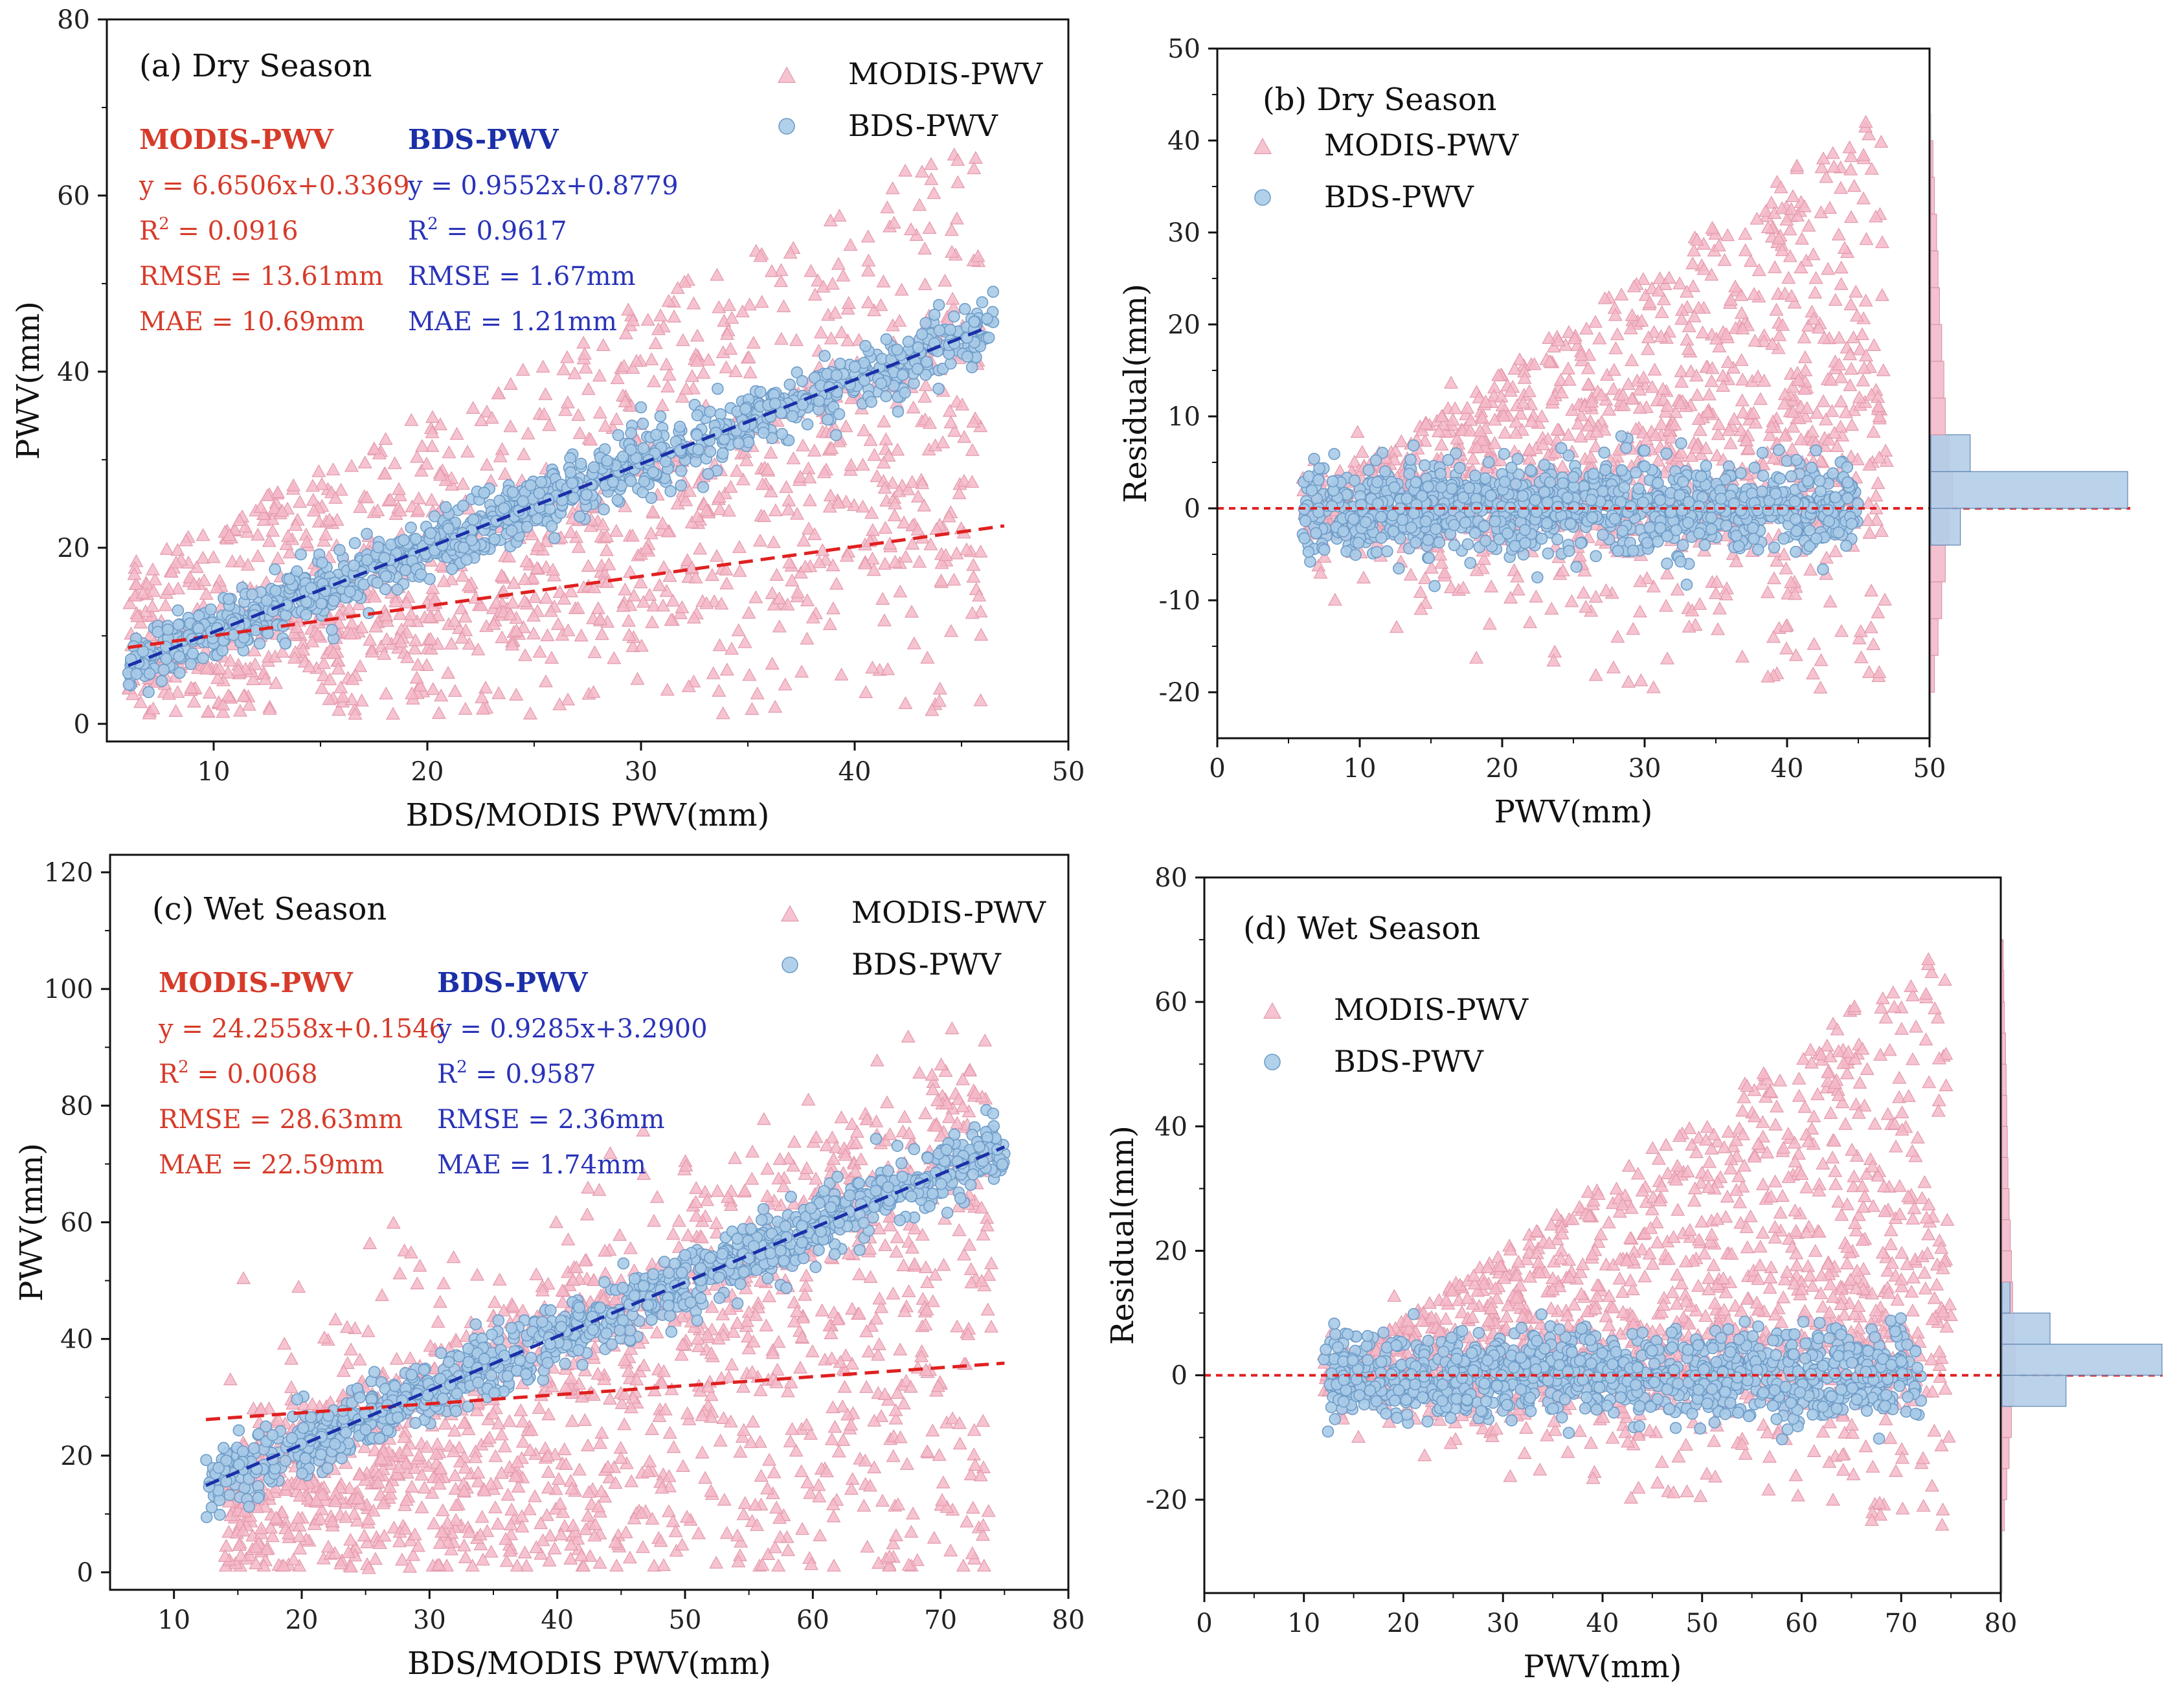  What do you see at coordinates (274, 186) in the screenshot?
I see `modis-stats-eq: y = 6.6506x+0.3369` at bounding box center [274, 186].